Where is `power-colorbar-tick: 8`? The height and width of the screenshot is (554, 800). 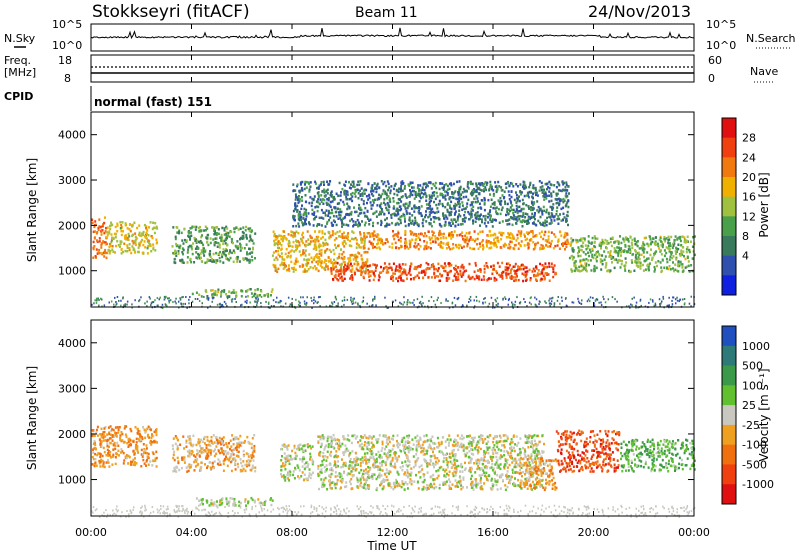
power-colorbar-tick: 8 is located at coordinates (745, 236).